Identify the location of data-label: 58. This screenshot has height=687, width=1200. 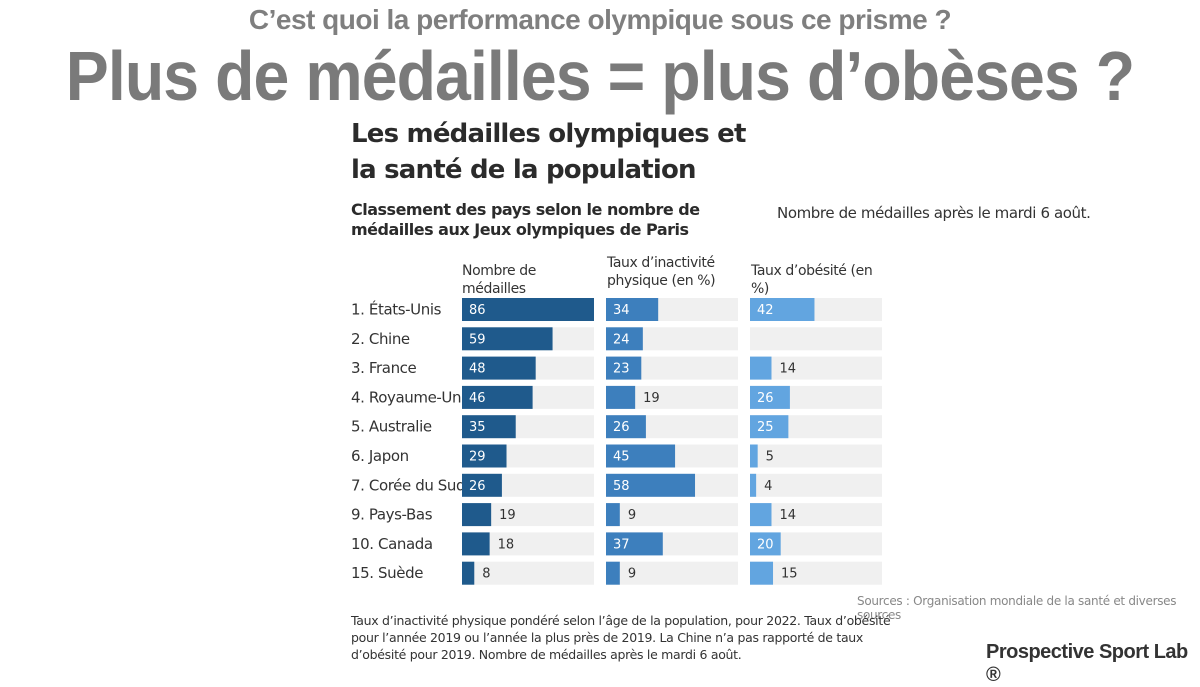
(621, 486).